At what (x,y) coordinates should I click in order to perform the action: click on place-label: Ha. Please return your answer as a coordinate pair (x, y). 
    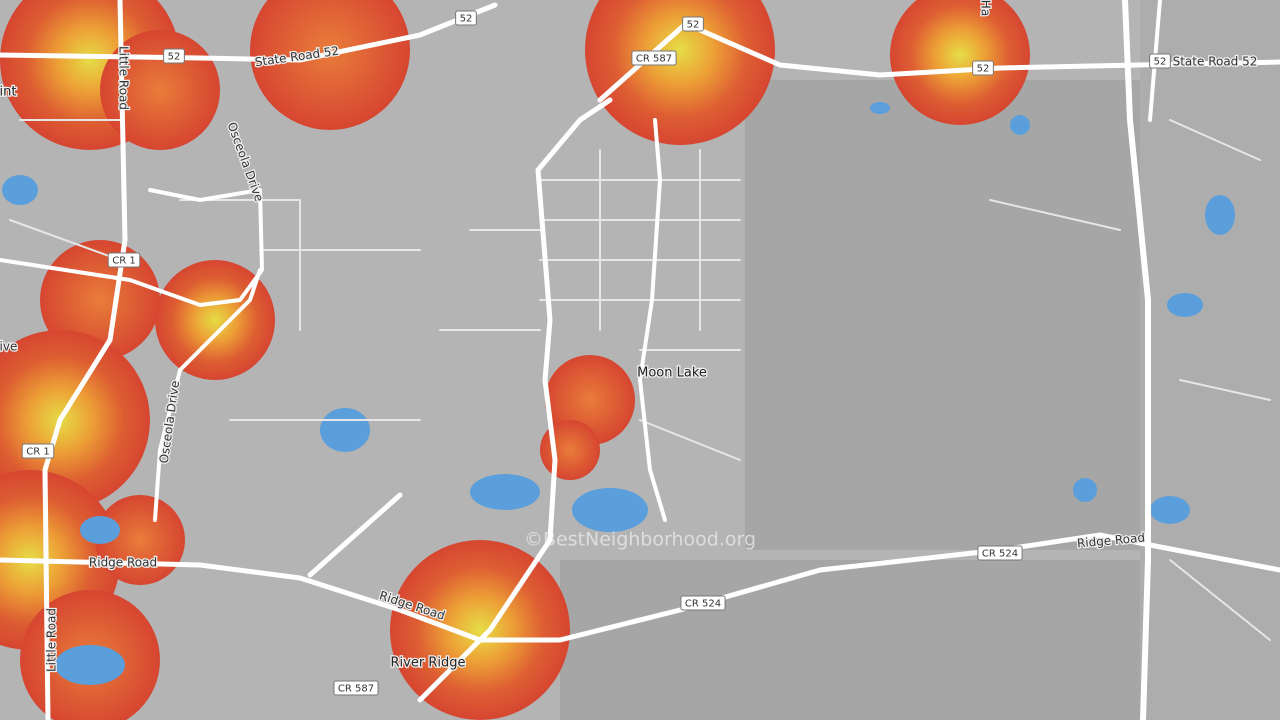
    Looking at the image, I should click on (986, 8).